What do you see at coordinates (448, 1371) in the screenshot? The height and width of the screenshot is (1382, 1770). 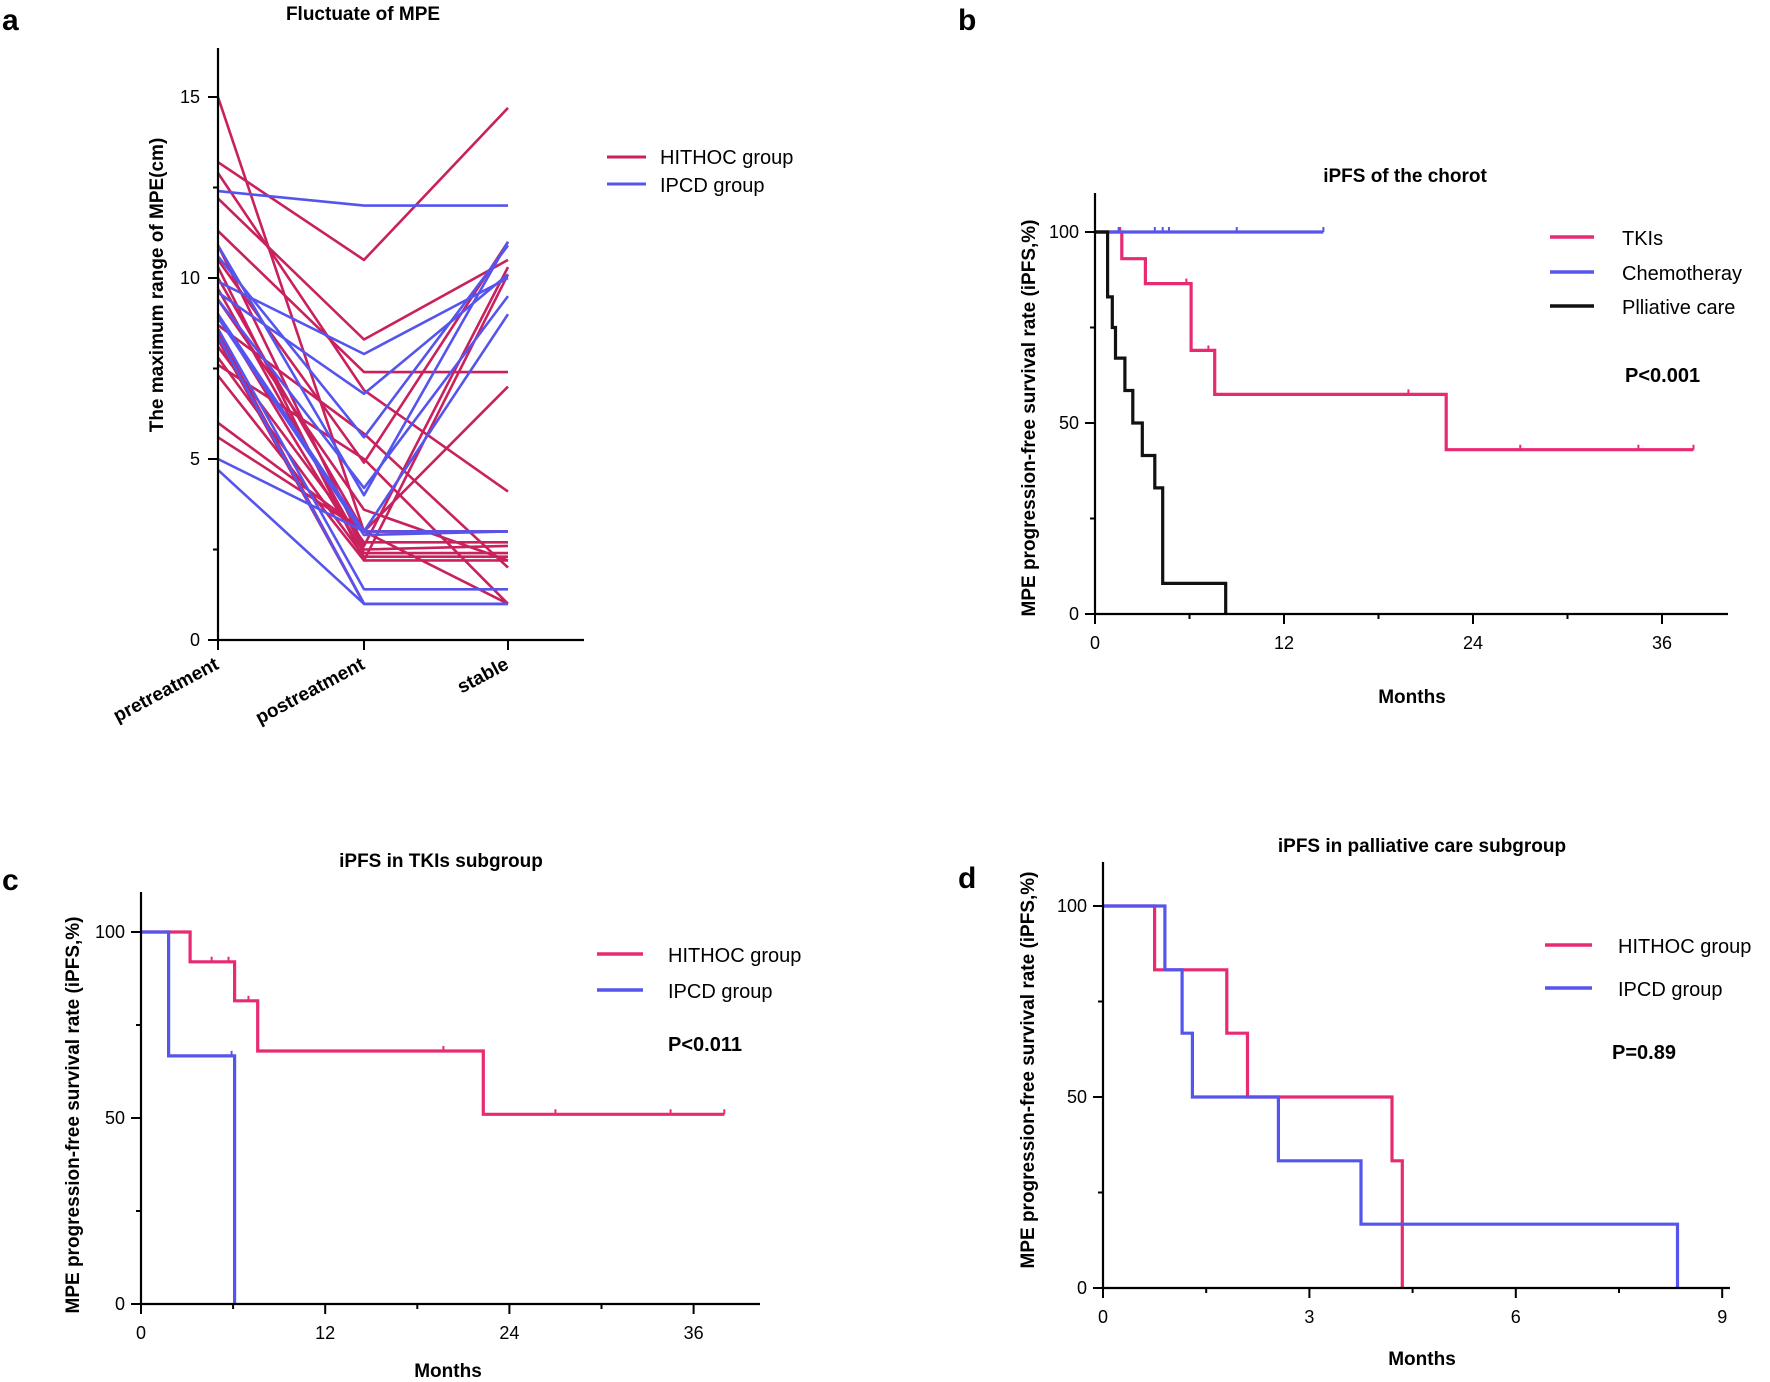 I see `panel-c-xlabel: Months` at bounding box center [448, 1371].